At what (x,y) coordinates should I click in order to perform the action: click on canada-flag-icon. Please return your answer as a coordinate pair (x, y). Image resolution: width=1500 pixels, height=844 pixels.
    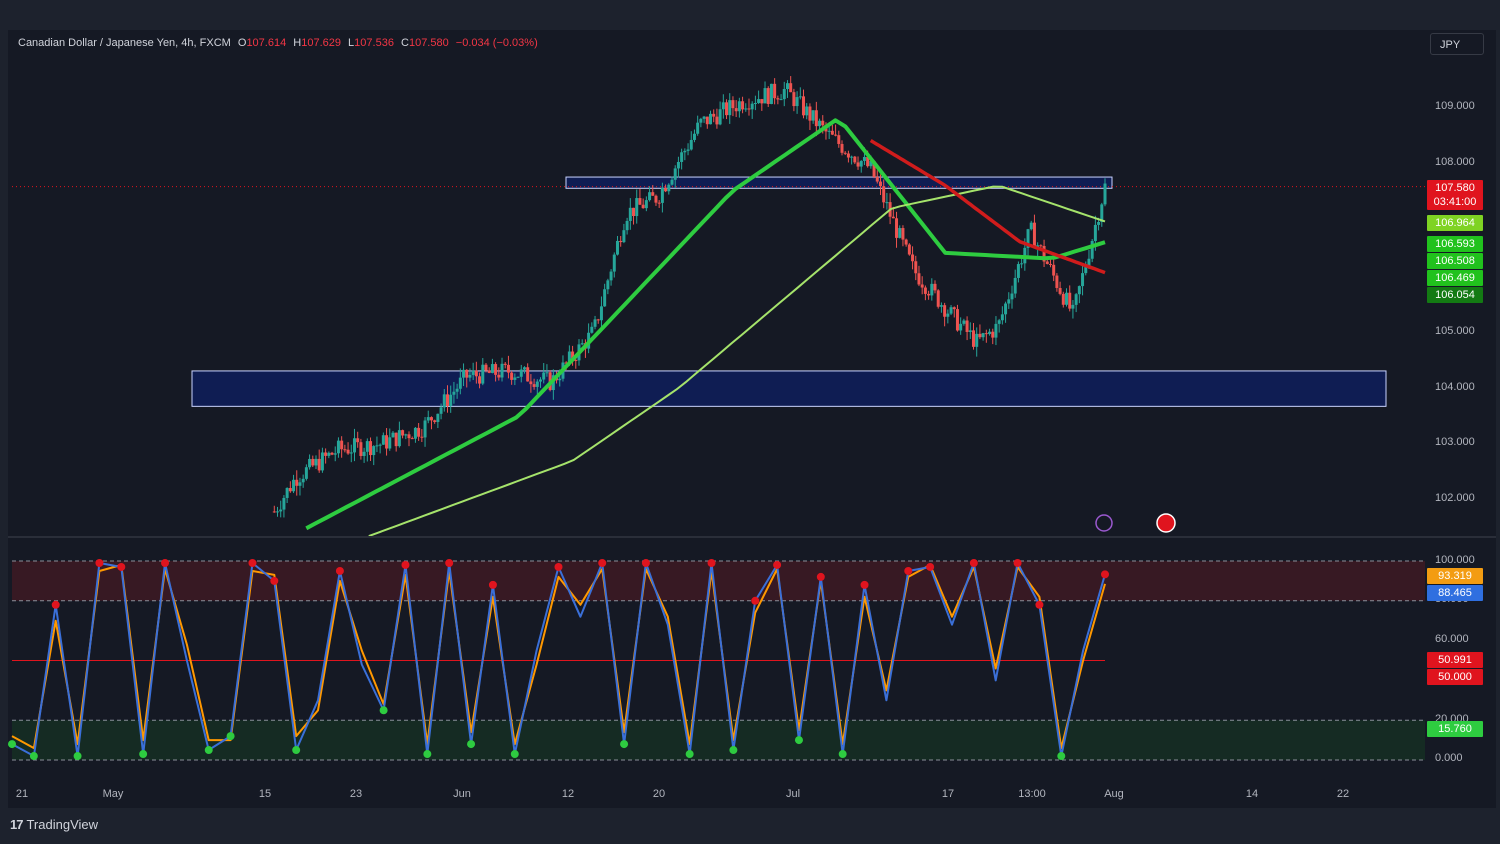
    Looking at the image, I should click on (1166, 523).